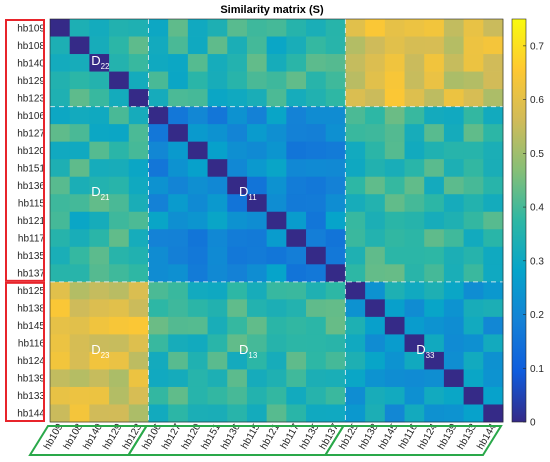  Describe the element at coordinates (31, 98) in the screenshot. I see `row-label: hb123` at that location.